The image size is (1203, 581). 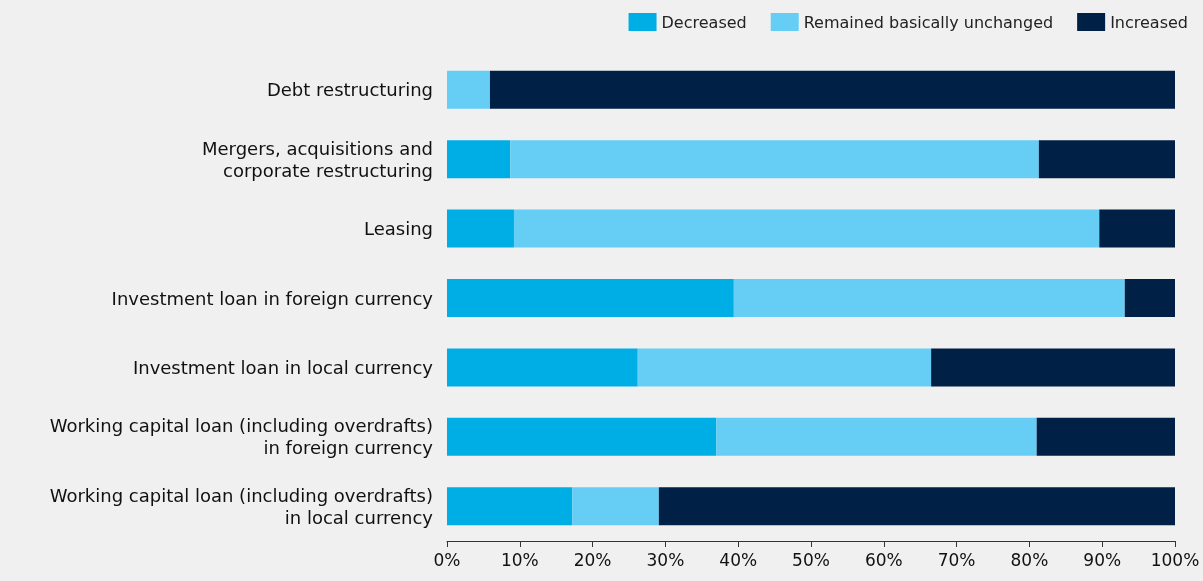 I want to click on y-tick-label: Mergers, acquisitions and corporate restructuring, so click(x=317, y=159).